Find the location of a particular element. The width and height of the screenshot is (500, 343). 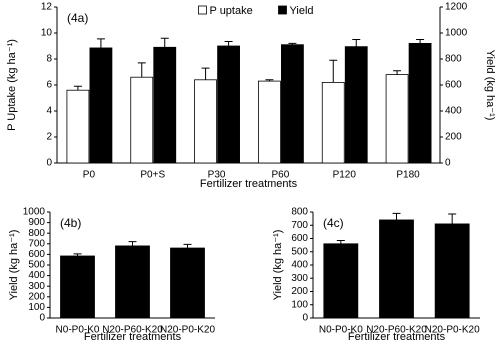

y-tick-label: 6 is located at coordinates (49, 85).